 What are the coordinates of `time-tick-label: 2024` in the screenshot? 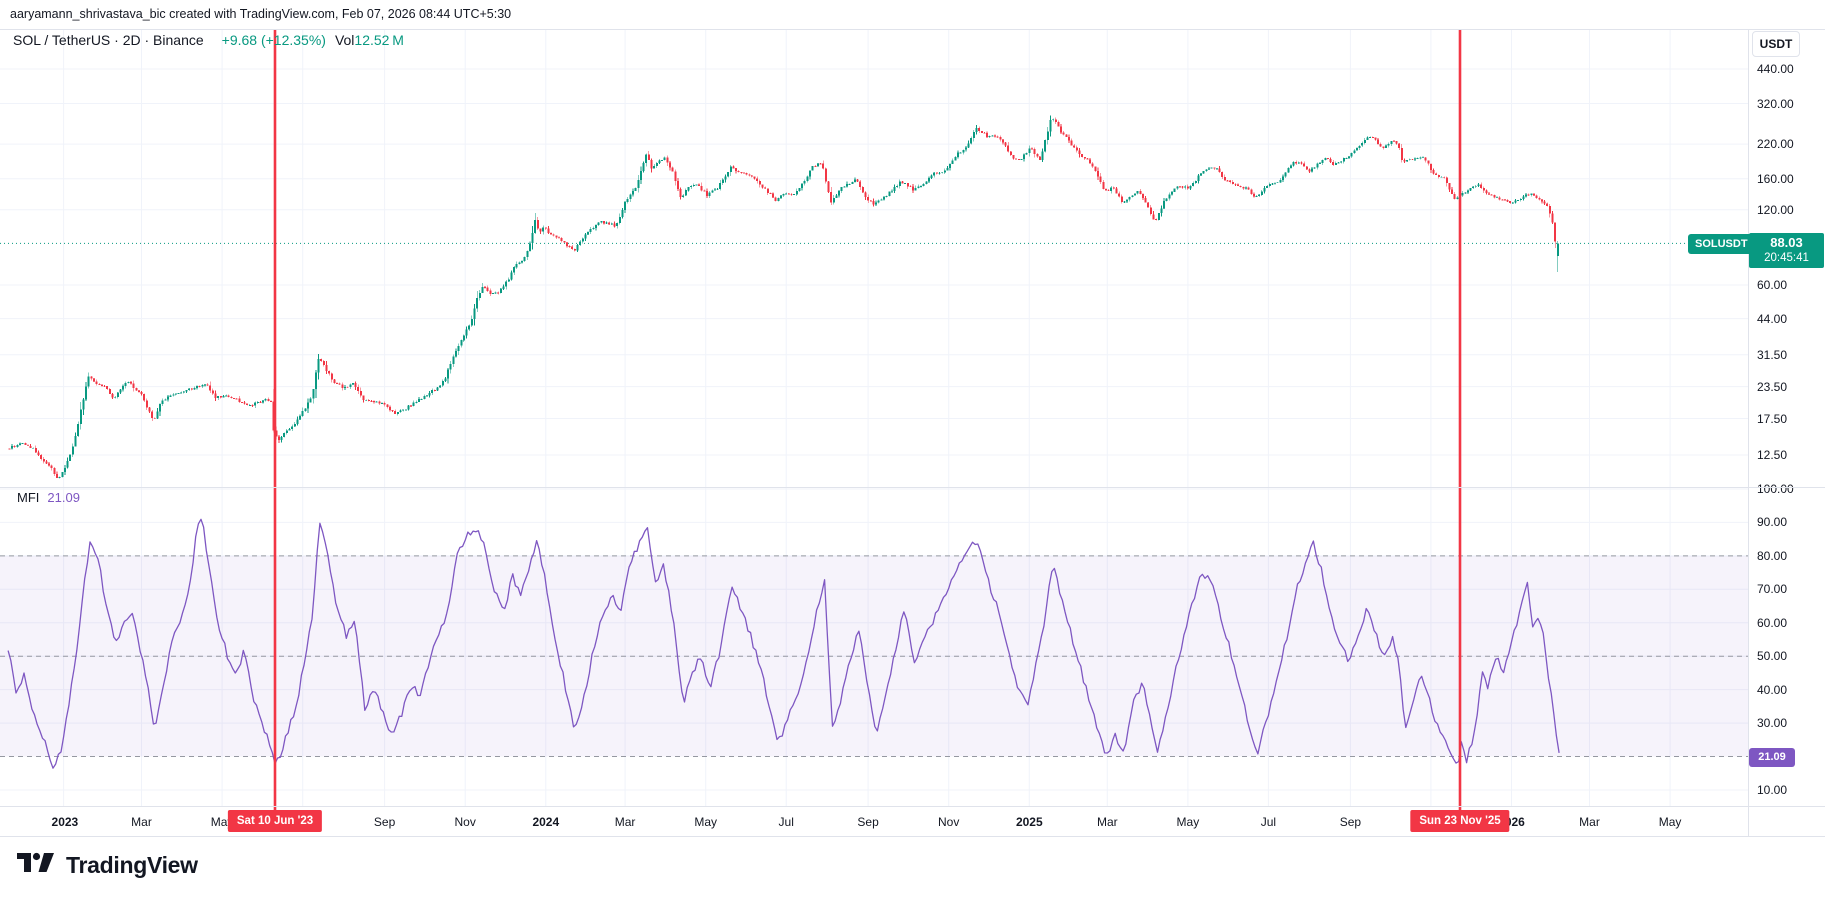 It's located at (546, 822).